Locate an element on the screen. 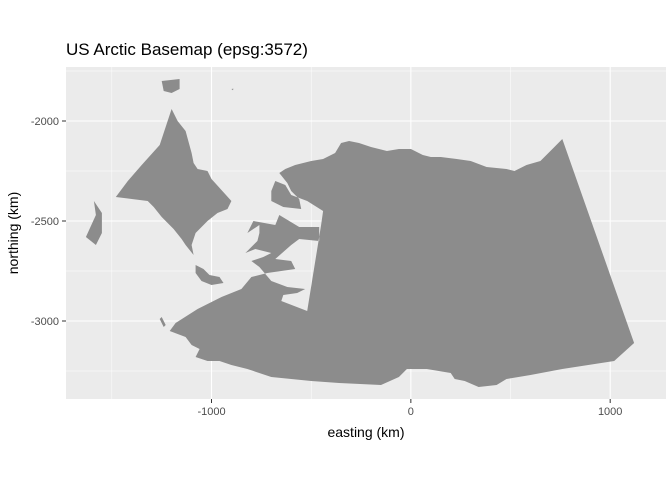 The image size is (672, 480). st-matthew-island is located at coordinates (162, 322).